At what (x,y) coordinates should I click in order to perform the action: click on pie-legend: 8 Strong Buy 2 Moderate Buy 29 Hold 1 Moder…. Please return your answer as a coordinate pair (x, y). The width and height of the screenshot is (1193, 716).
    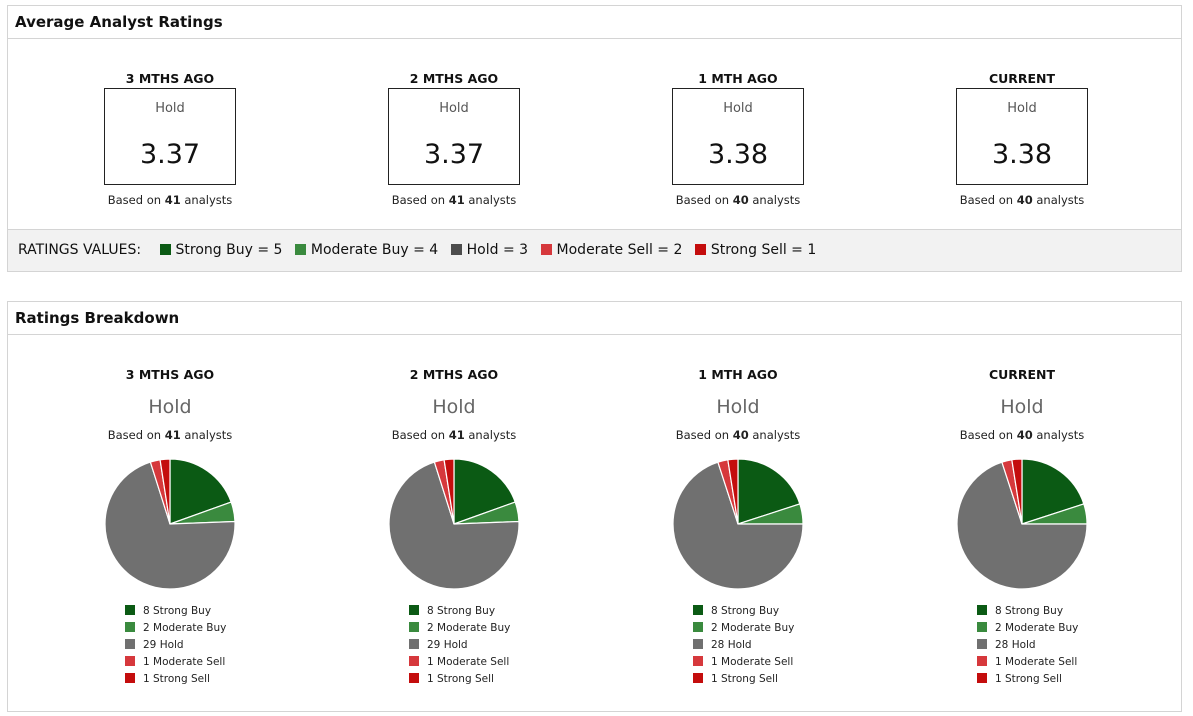
    Looking at the image, I should click on (175, 645).